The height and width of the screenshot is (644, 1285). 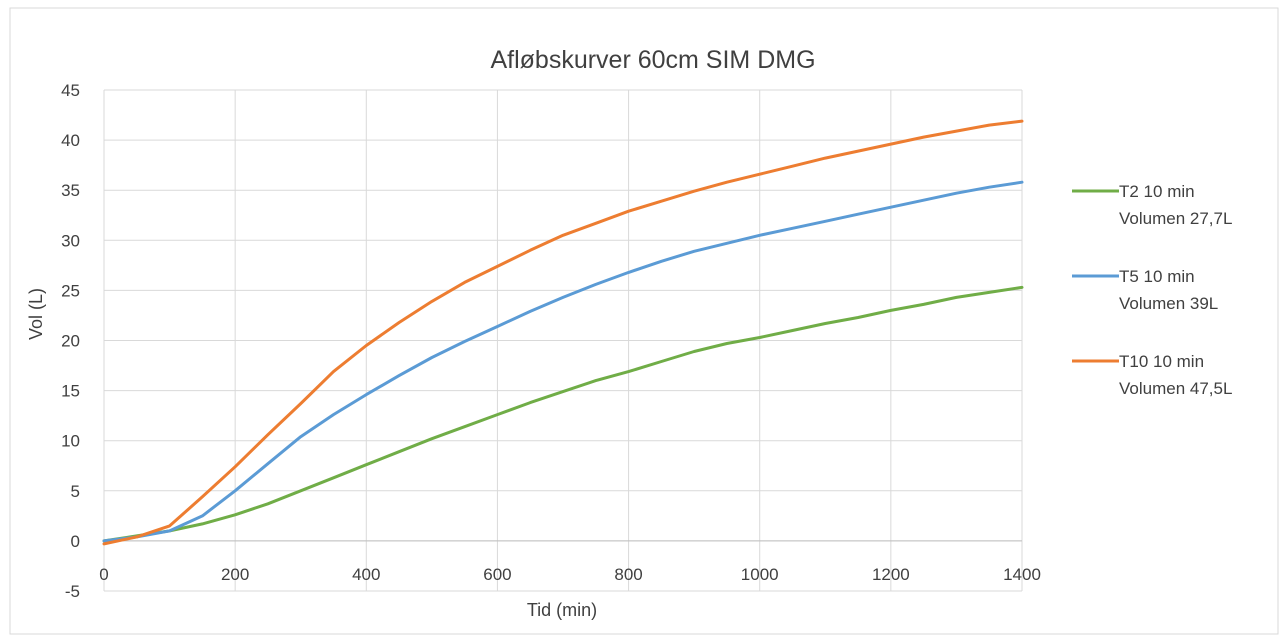 What do you see at coordinates (70, 441) in the screenshot?
I see `y-tick-label: 10` at bounding box center [70, 441].